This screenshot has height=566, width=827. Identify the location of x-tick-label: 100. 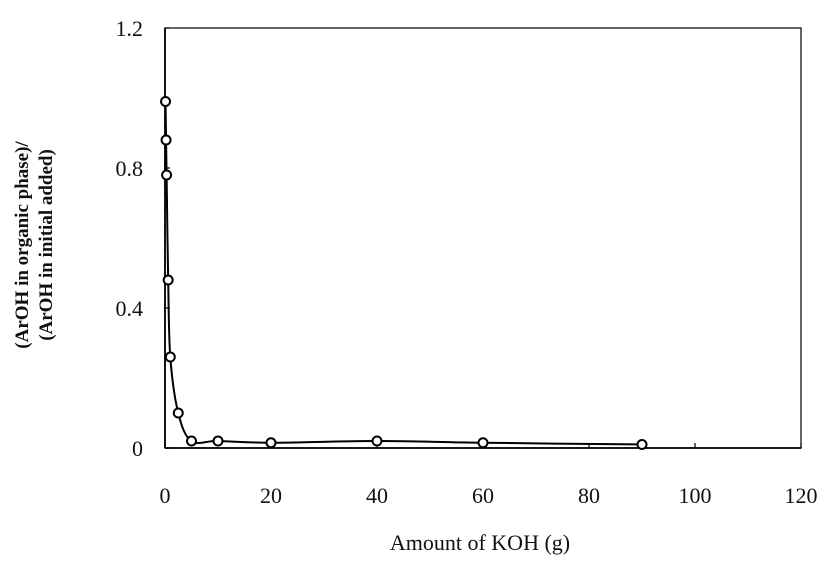
(695, 495).